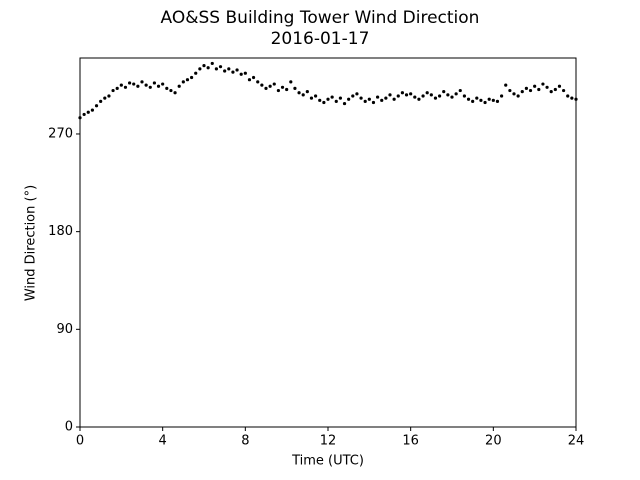 The width and height of the screenshot is (640, 480). I want to click on x-tick-label: 0, so click(80, 441).